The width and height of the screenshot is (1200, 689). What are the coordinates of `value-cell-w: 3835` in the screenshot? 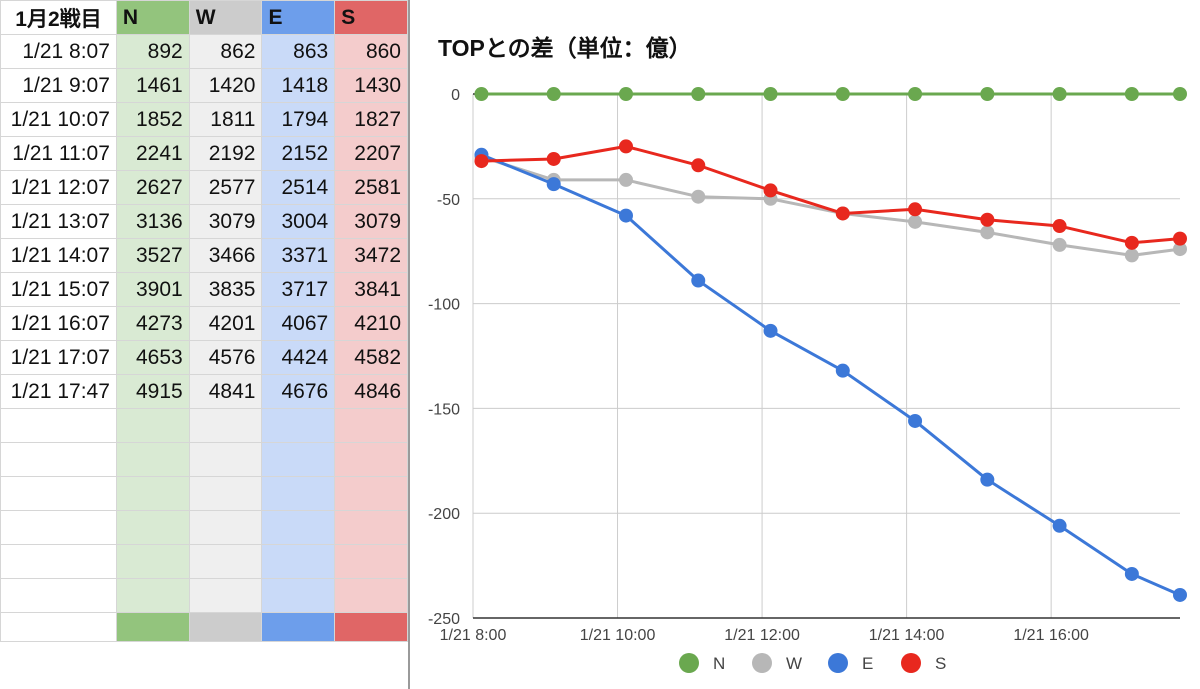 It's located at (225, 289).